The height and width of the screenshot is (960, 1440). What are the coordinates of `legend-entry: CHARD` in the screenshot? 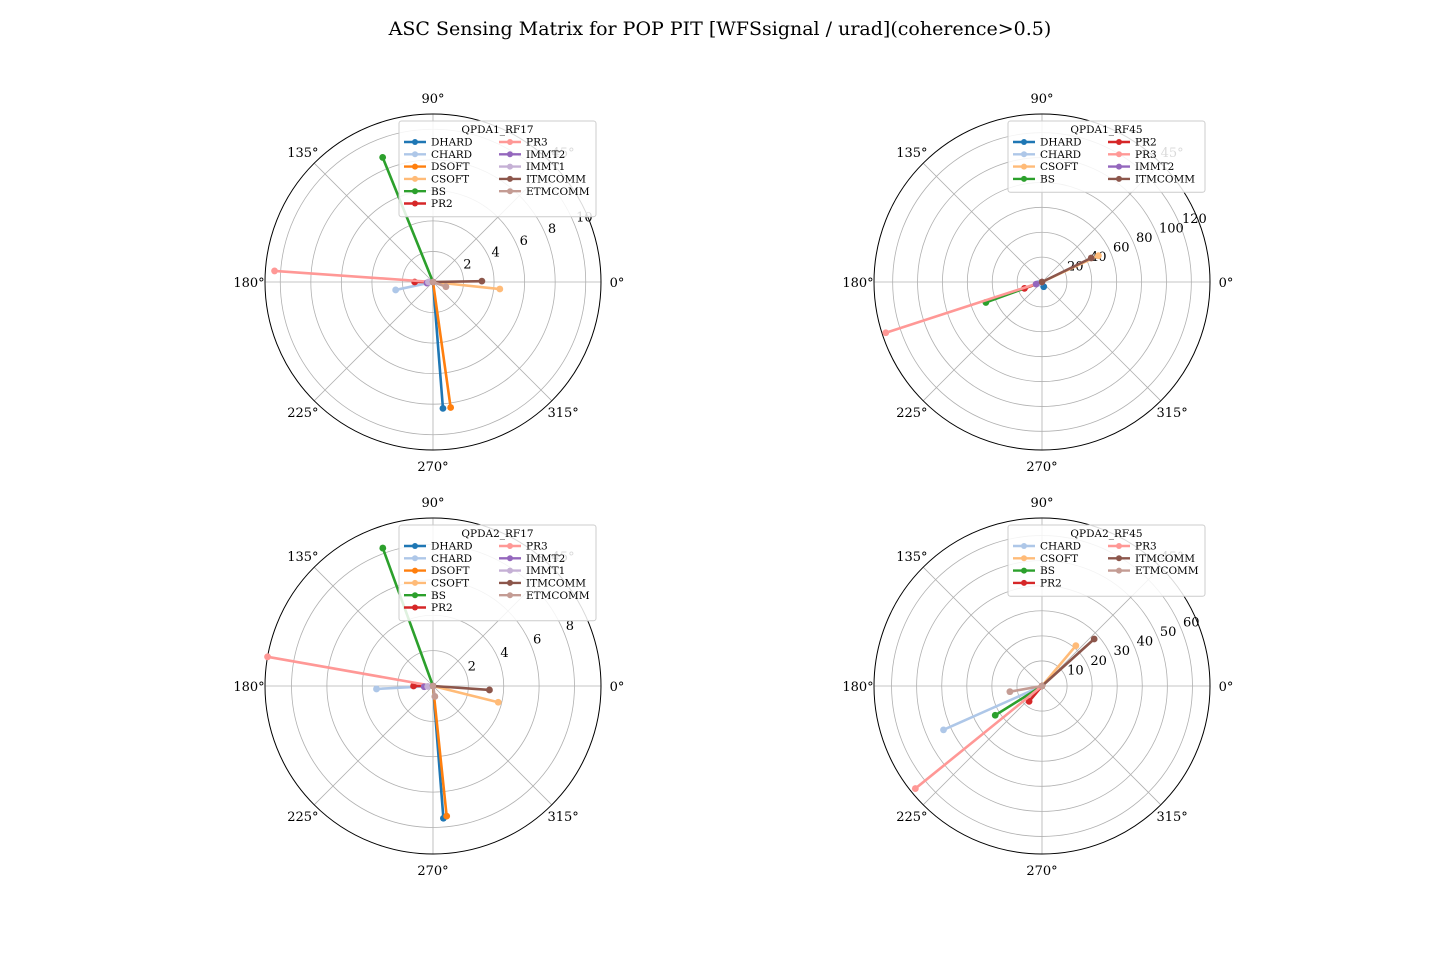 It's located at (438, 559).